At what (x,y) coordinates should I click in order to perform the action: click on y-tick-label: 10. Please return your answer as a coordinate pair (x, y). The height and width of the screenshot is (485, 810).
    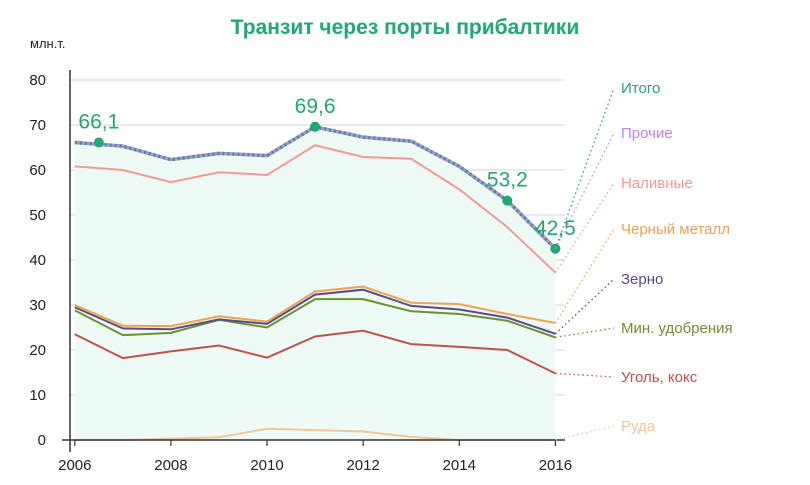
    Looking at the image, I should click on (37, 395).